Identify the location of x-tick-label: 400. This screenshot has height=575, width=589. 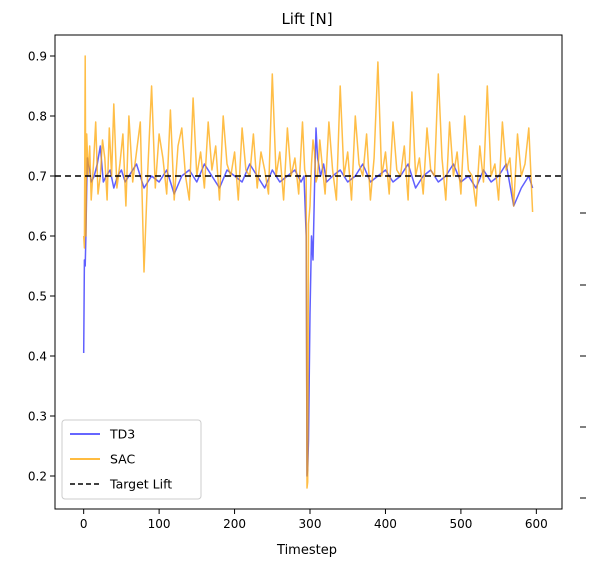
(385, 524).